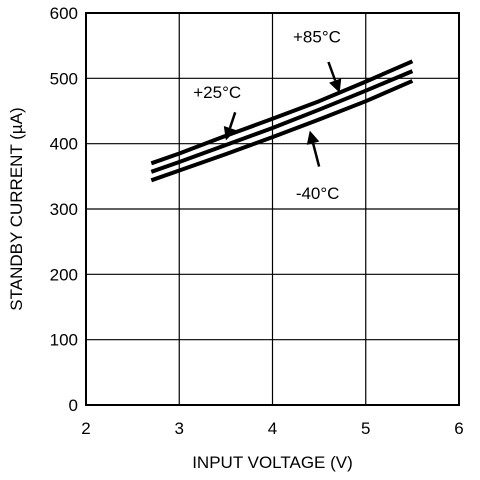 This screenshot has width=480, height=480. What do you see at coordinates (64, 13) in the screenshot?
I see `y-tick-label-600: 600` at bounding box center [64, 13].